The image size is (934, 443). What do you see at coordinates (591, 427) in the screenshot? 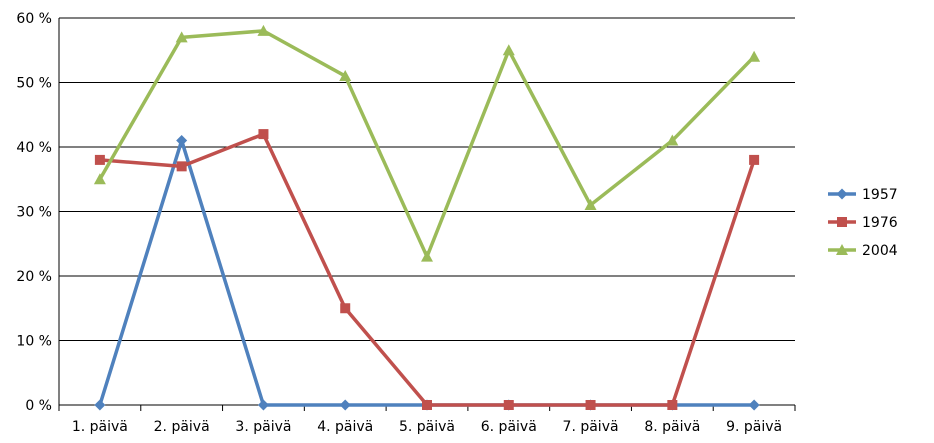
I see `x-tick-label: 7. päivä` at bounding box center [591, 427].